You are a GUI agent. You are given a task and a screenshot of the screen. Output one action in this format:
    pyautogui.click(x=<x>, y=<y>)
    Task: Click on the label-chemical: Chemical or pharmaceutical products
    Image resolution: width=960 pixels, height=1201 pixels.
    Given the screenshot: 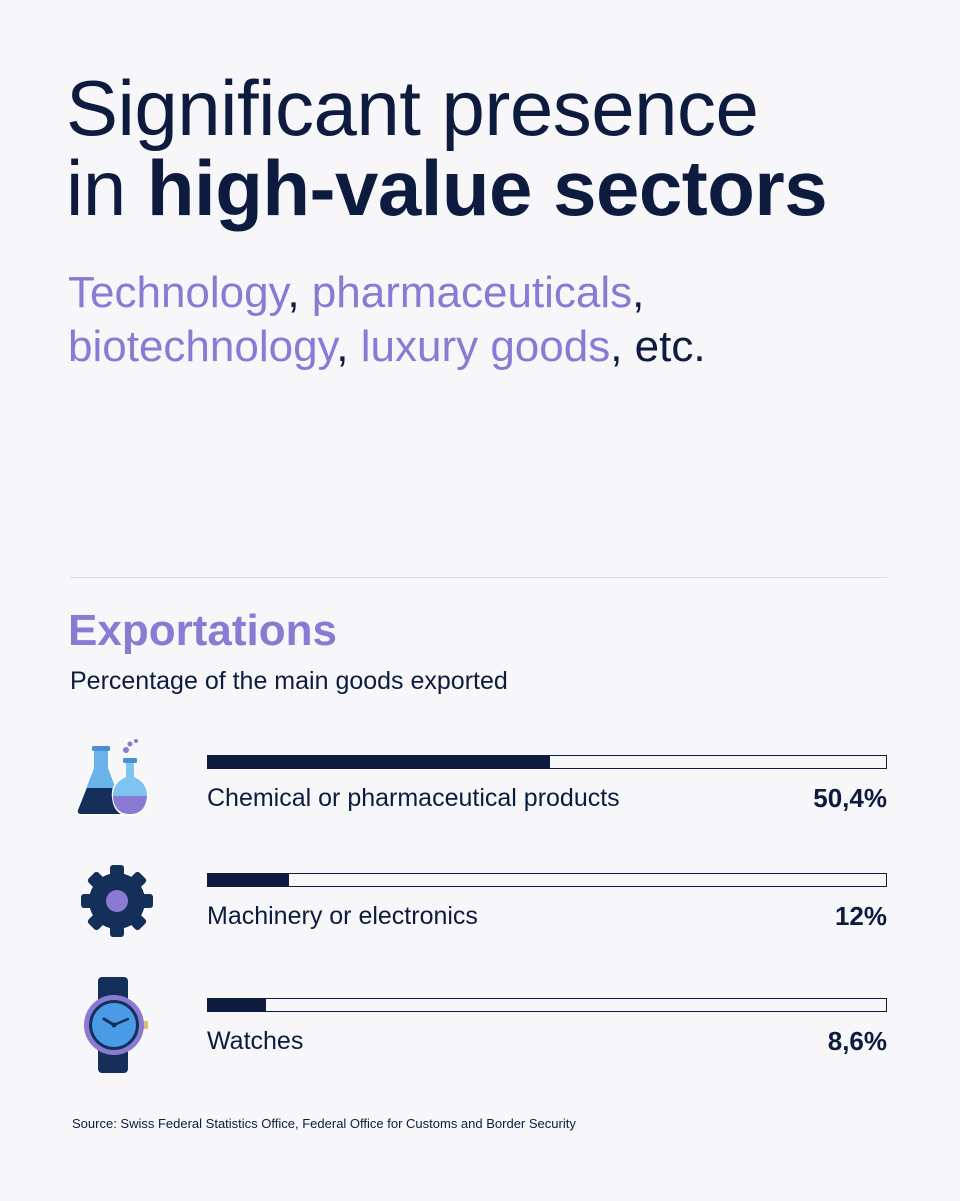 What is the action you would take?
    pyautogui.click(x=413, y=798)
    